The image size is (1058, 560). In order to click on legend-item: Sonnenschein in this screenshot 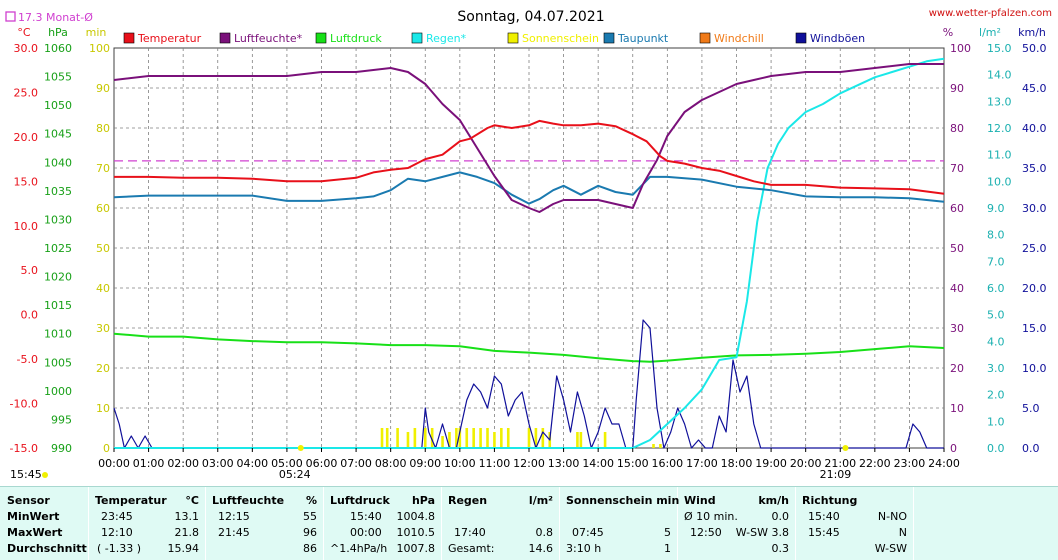, I will do `click(553, 38)`.